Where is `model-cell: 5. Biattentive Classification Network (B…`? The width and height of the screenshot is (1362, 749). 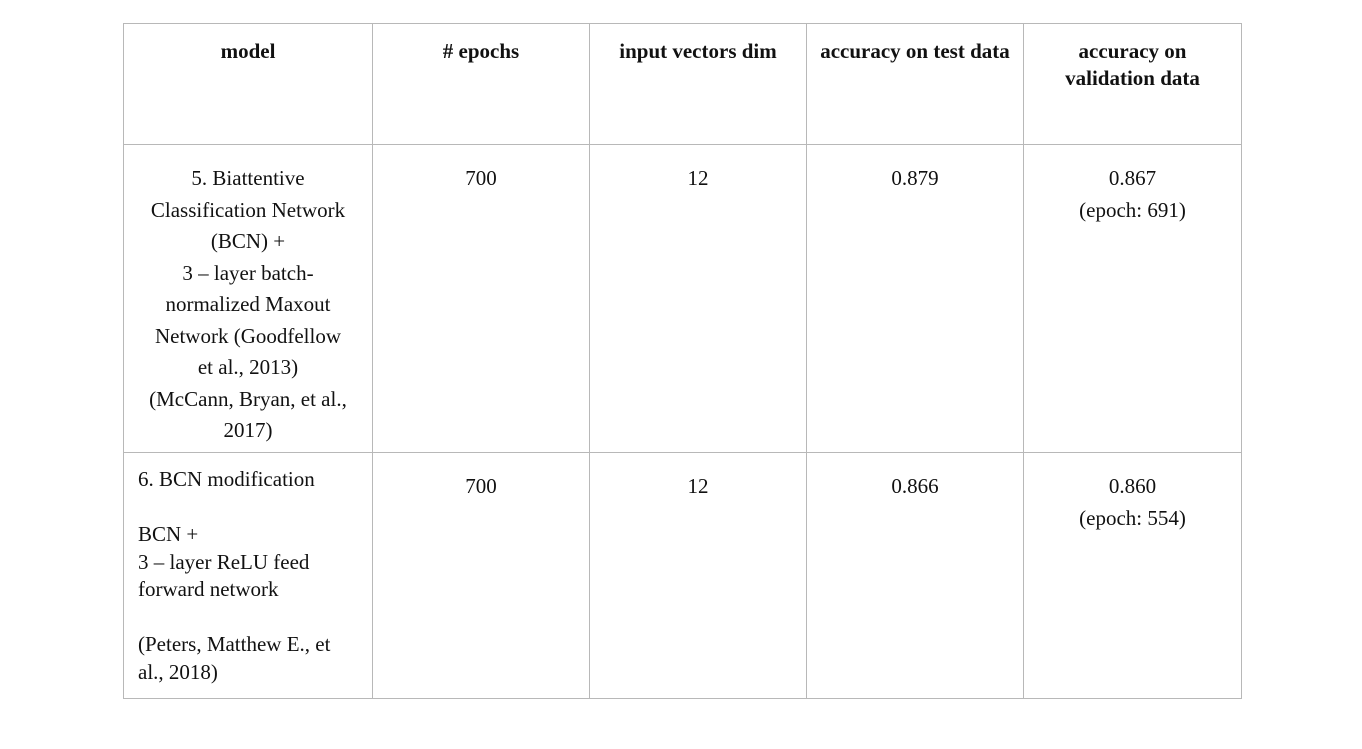 model-cell: 5. Biattentive Classification Network (B… is located at coordinates (248, 298).